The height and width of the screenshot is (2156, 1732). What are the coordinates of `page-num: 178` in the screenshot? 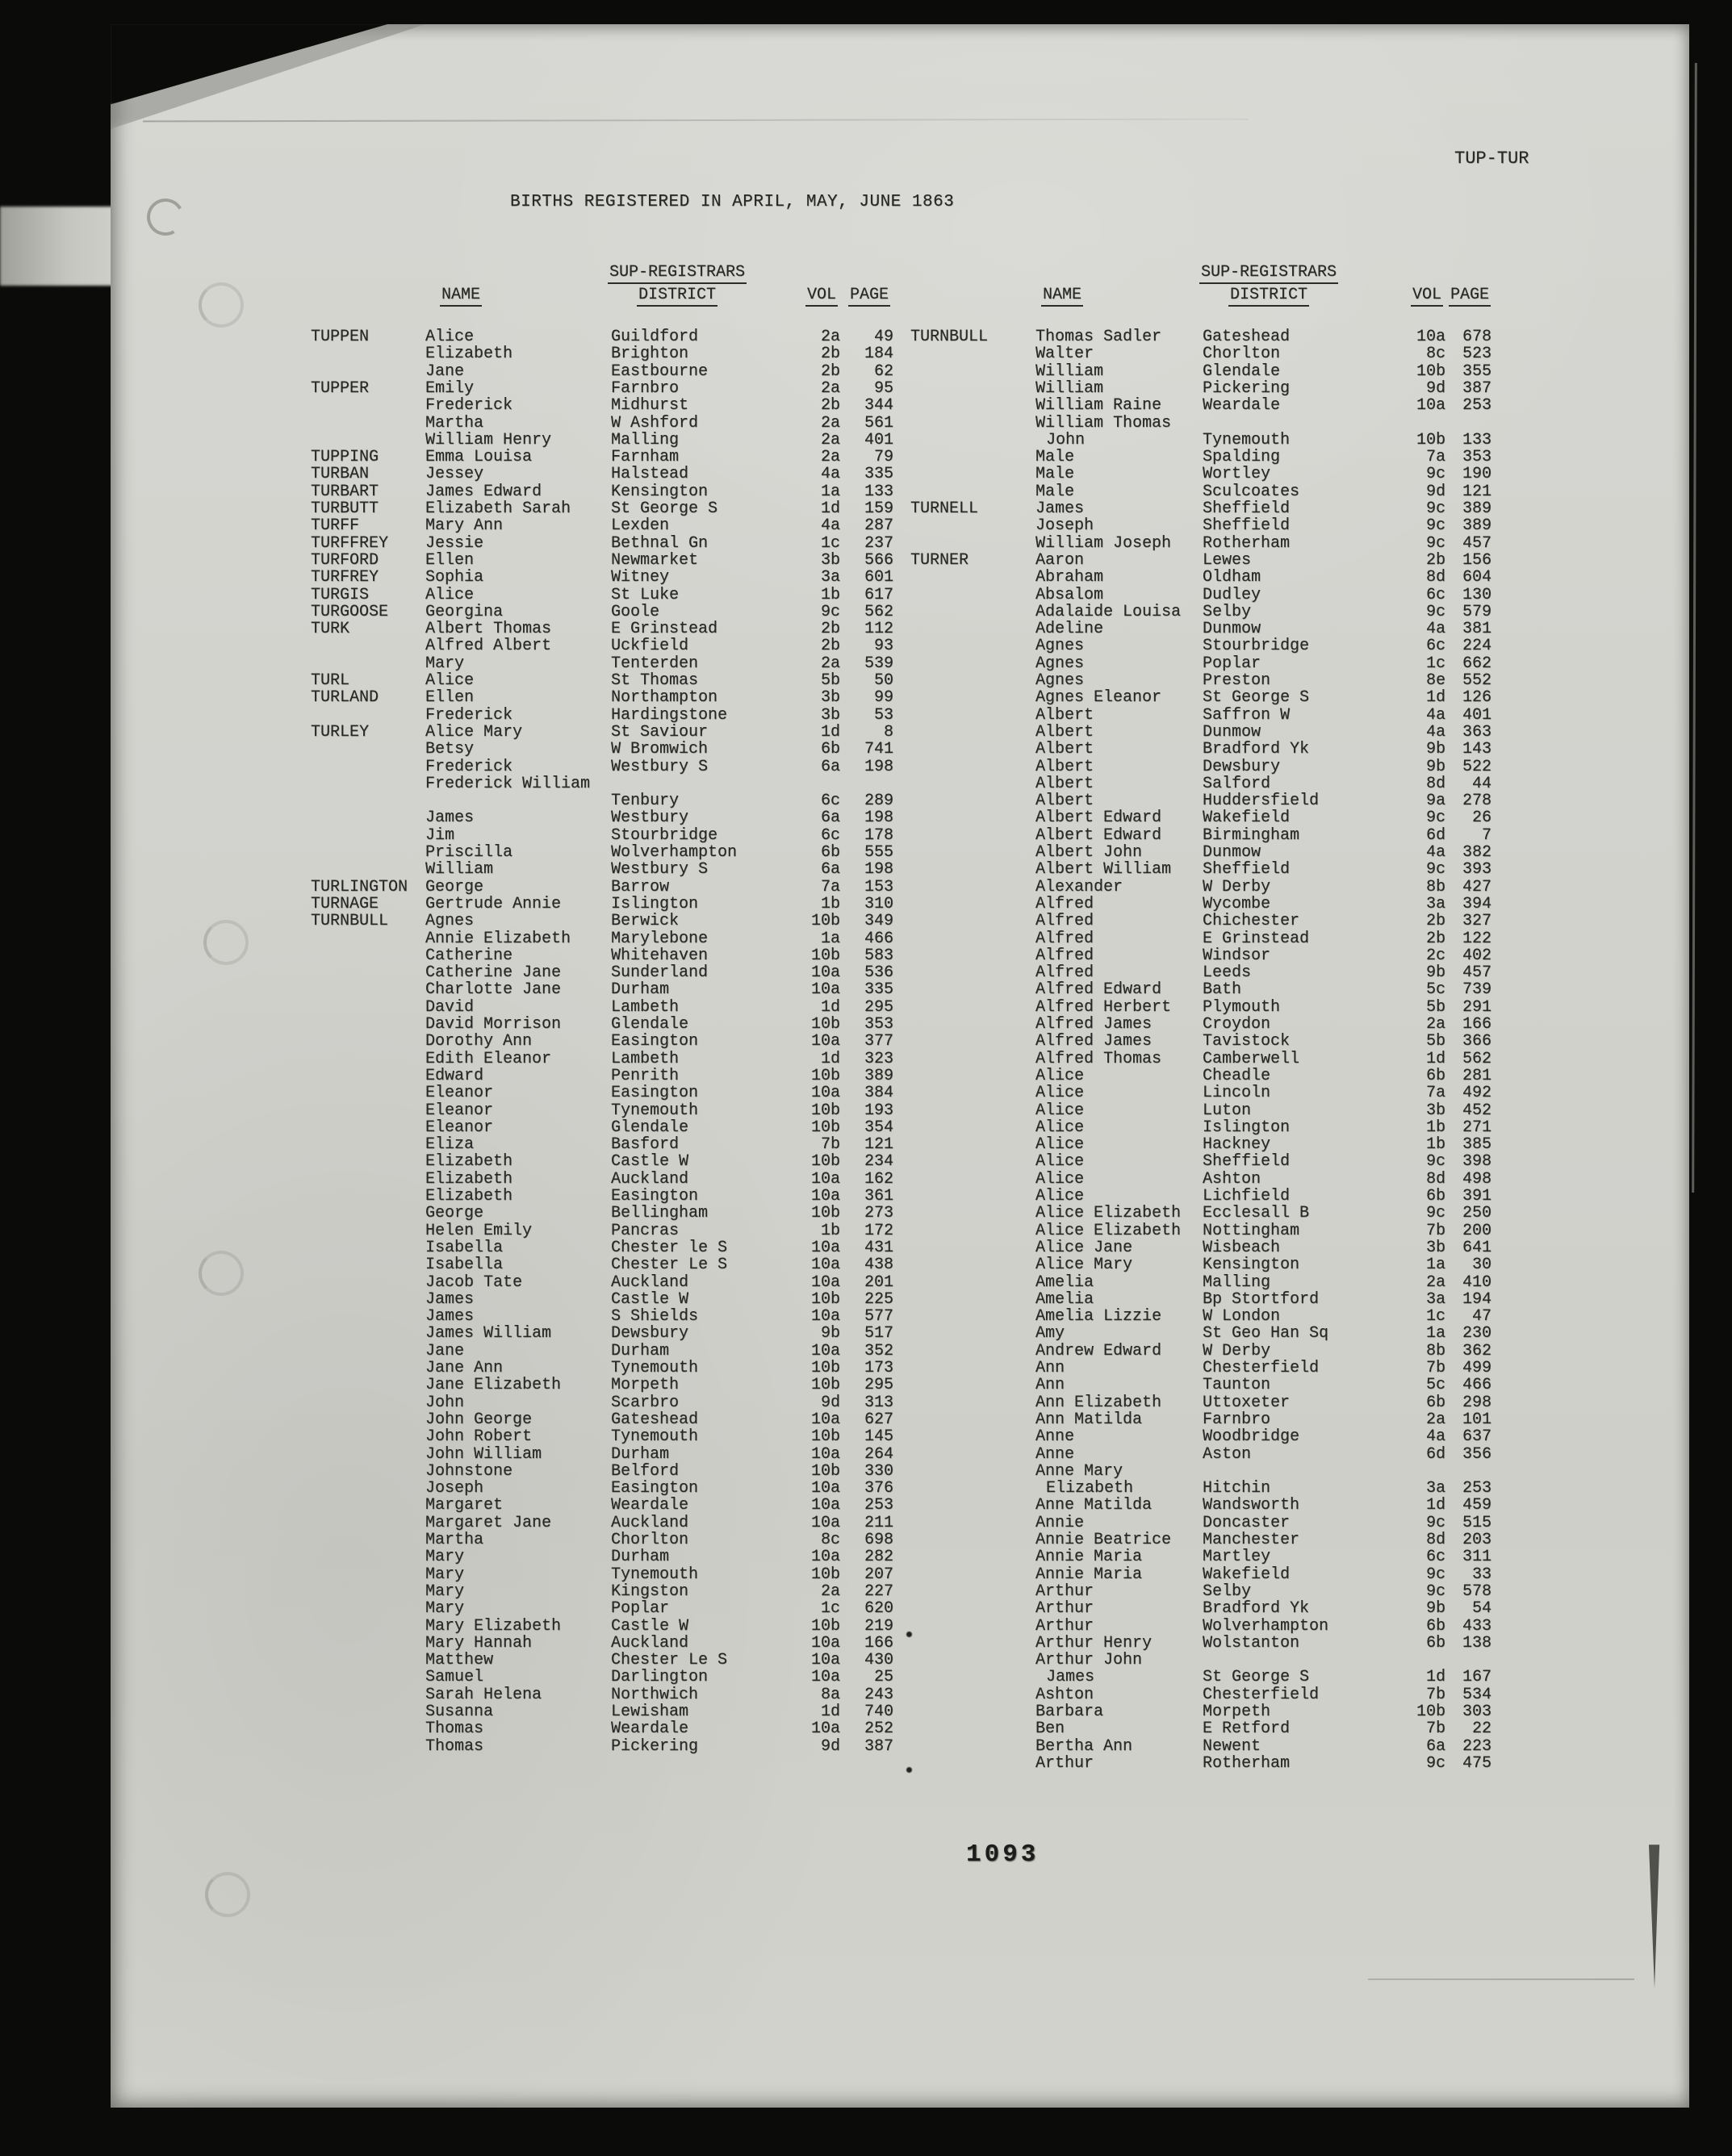 It's located at (878, 835).